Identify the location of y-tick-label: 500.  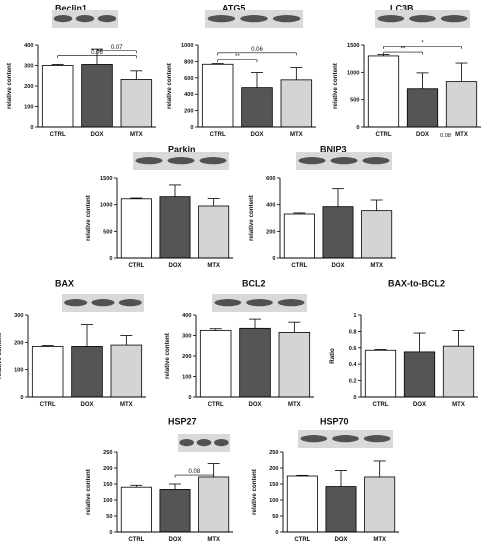
(107, 232).